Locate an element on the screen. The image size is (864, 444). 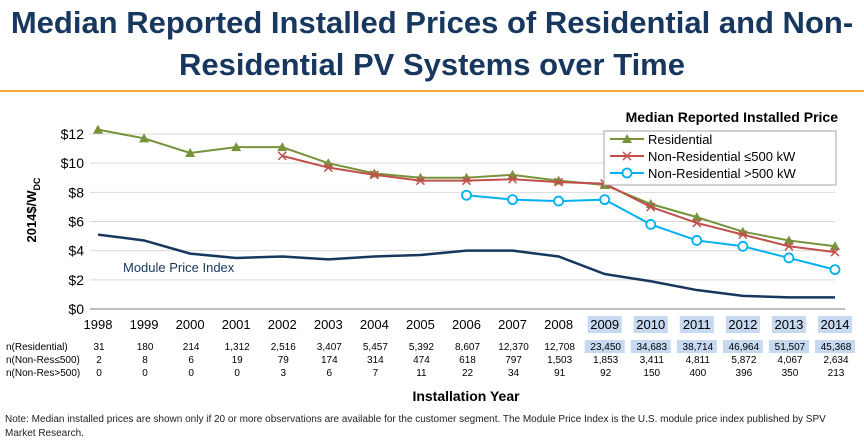
count-cell: 19 is located at coordinates (238, 360).